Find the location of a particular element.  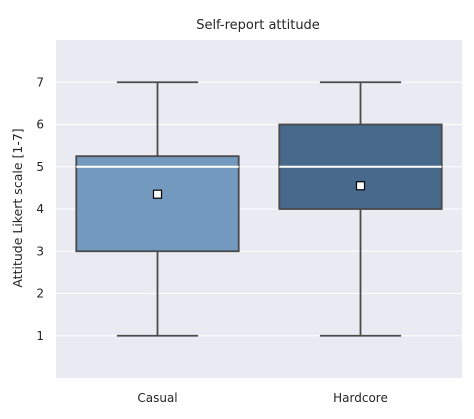

y-tick-label: 7 is located at coordinates (40, 82).